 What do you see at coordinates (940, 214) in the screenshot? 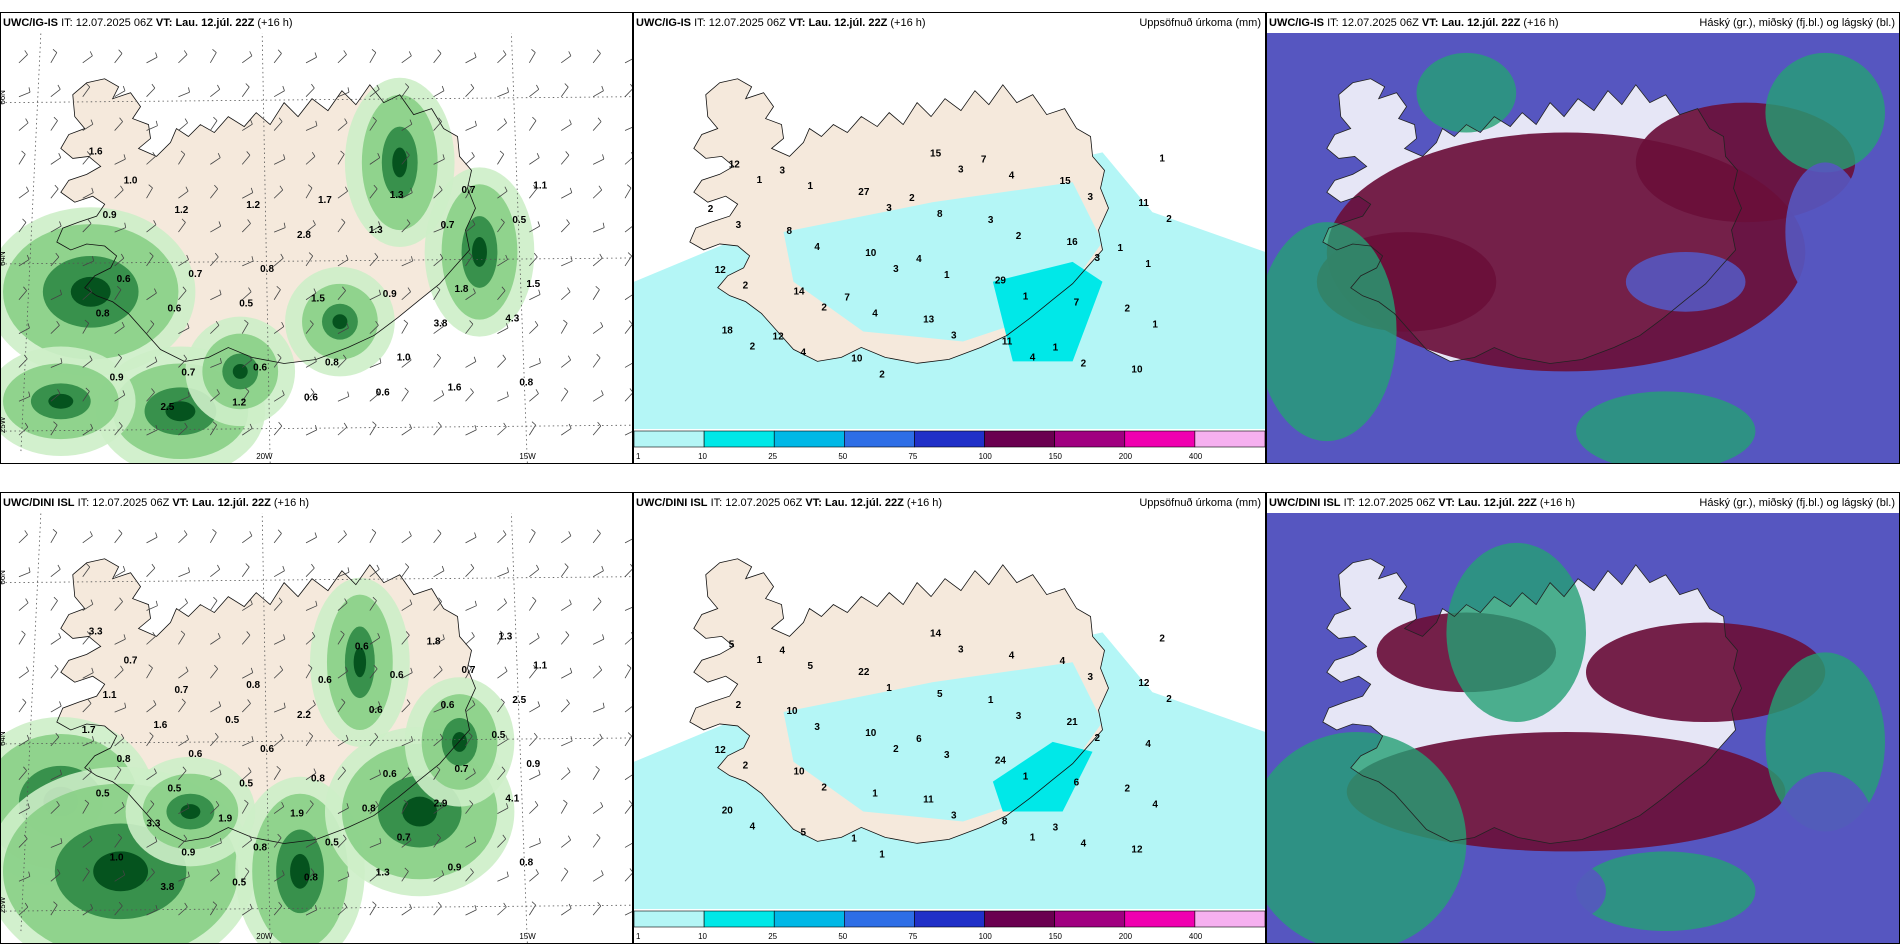
I see `value-label: 8` at bounding box center [940, 214].